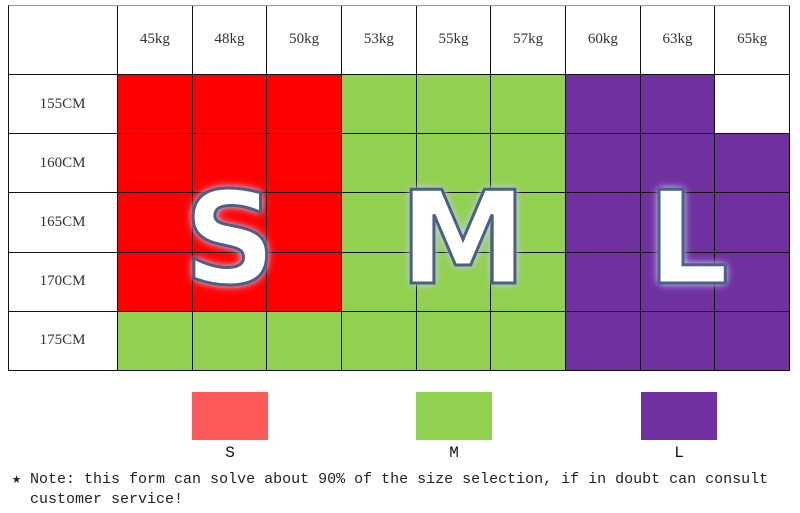 This screenshot has width=800, height=513. I want to click on row-header: 170CM, so click(63, 282).